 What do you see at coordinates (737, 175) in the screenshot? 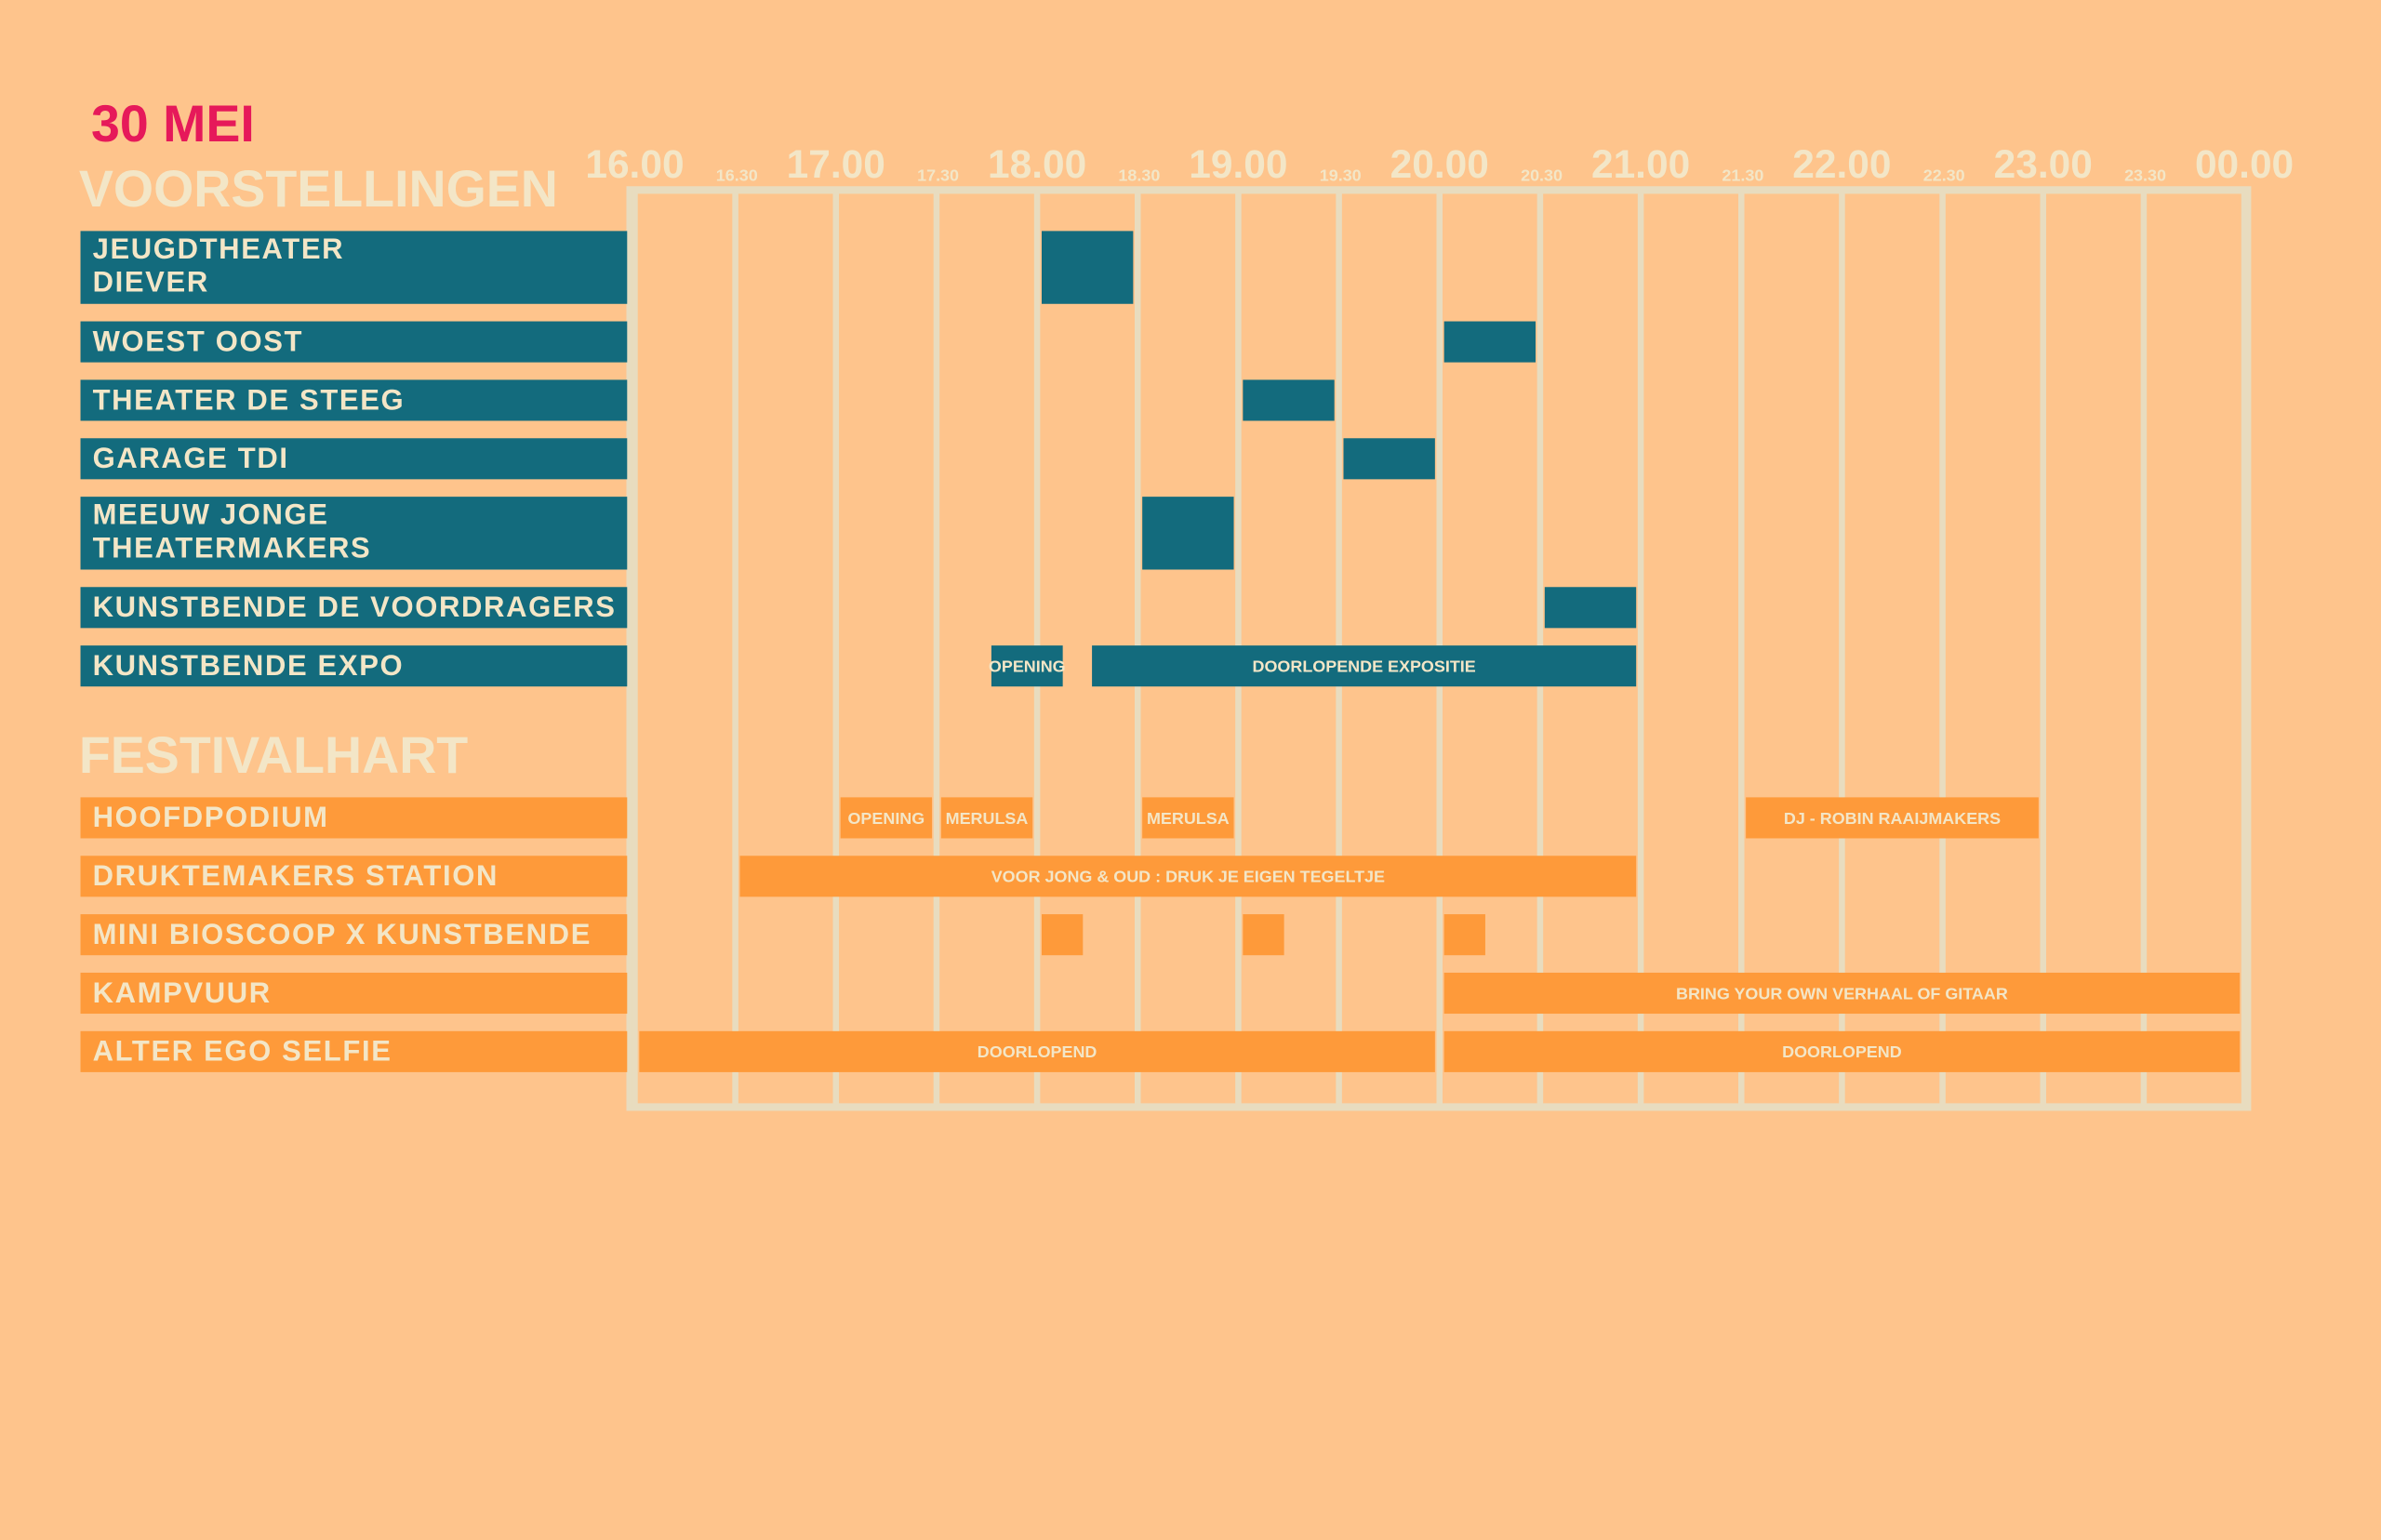
I see `time-label: 16.30` at bounding box center [737, 175].